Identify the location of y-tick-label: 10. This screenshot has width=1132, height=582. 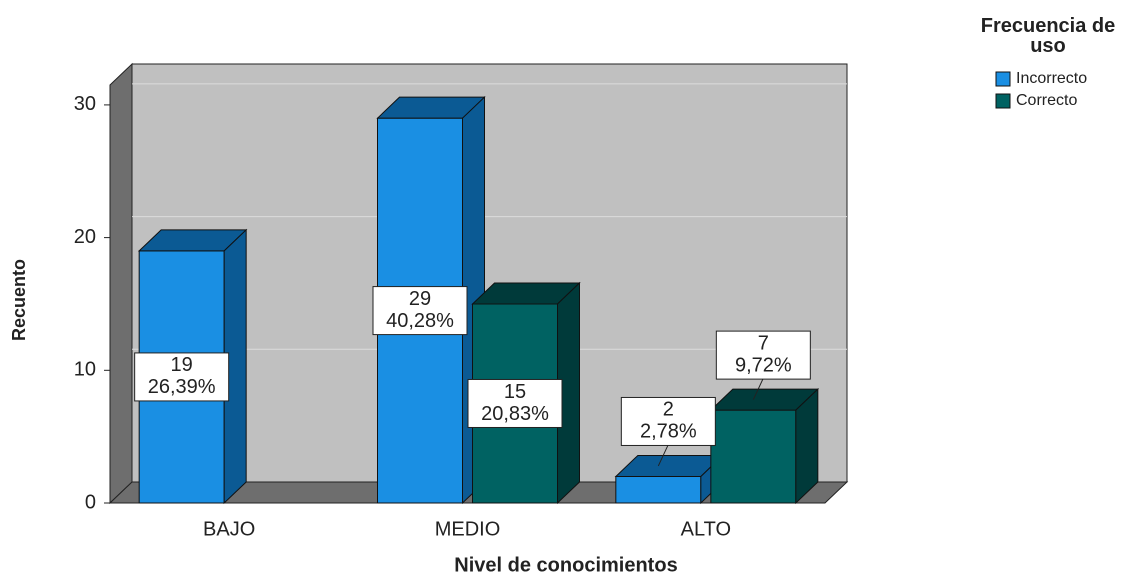
(85, 370).